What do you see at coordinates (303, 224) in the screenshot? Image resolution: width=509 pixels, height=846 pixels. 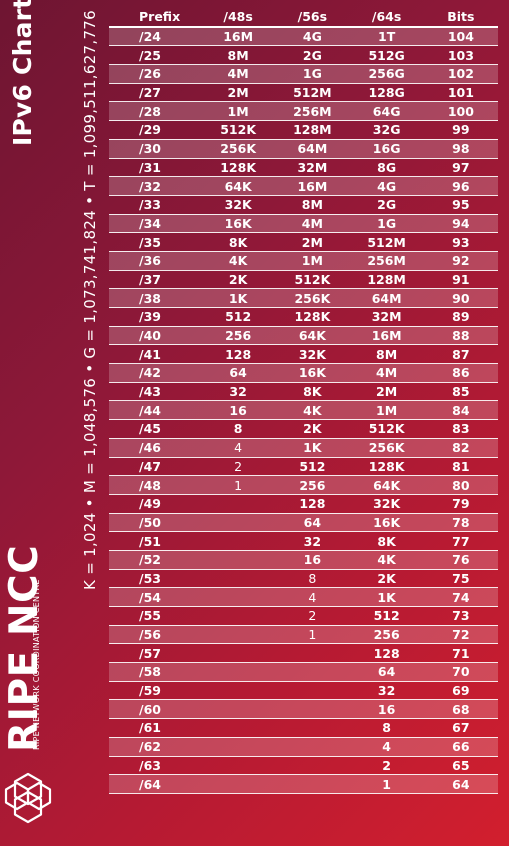 I see `table-row: /34 16K 4M 1G 94` at bounding box center [303, 224].